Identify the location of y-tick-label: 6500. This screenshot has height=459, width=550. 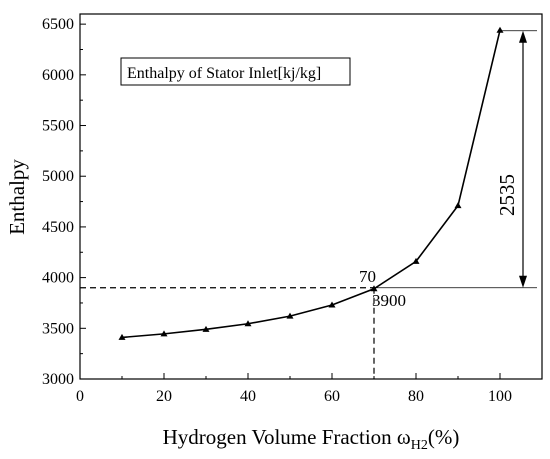
(58, 24).